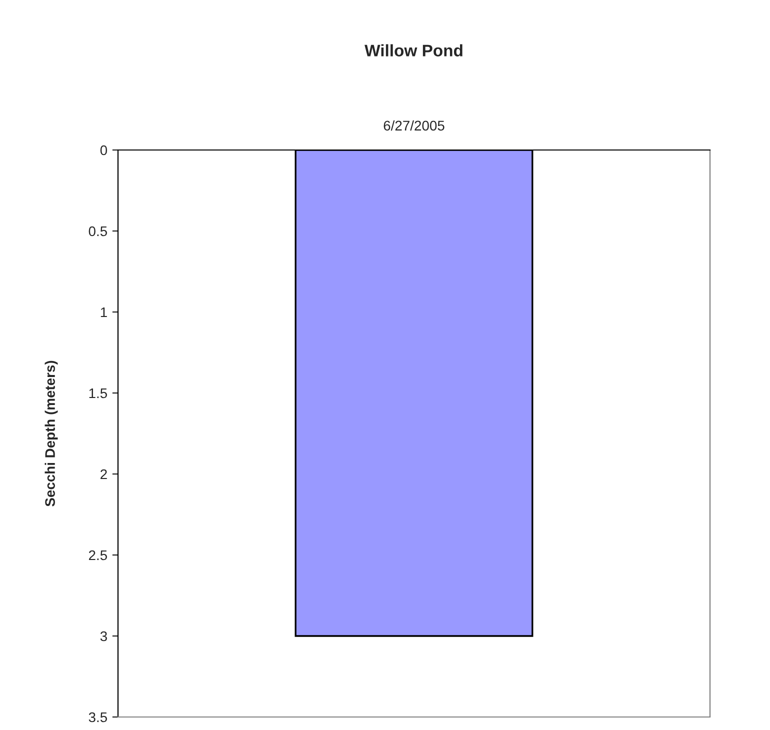 The height and width of the screenshot is (730, 770). Describe the element at coordinates (98, 717) in the screenshot. I see `y-tick-label: 3.5` at that location.